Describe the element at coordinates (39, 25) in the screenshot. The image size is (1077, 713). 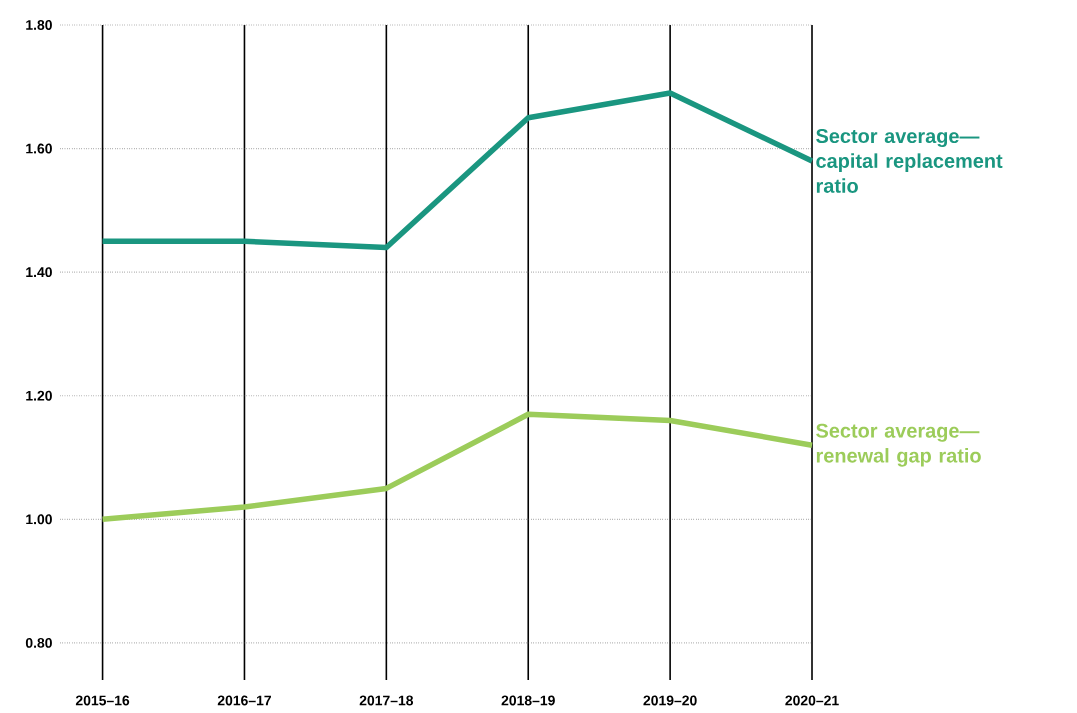
I see `y-tick-label: 1.80` at that location.